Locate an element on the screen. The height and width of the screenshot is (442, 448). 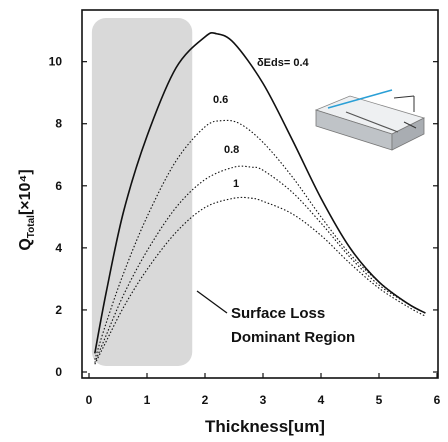
series-label-0.8: 0.8 is located at coordinates (231, 150).